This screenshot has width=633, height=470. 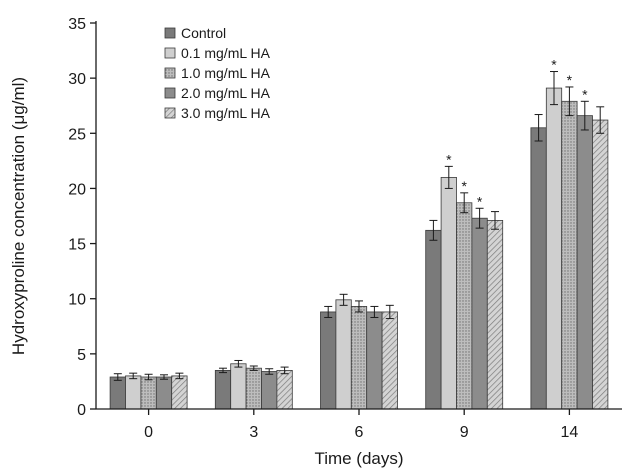 What do you see at coordinates (77, 24) in the screenshot?
I see `y-tick-label: 35` at bounding box center [77, 24].